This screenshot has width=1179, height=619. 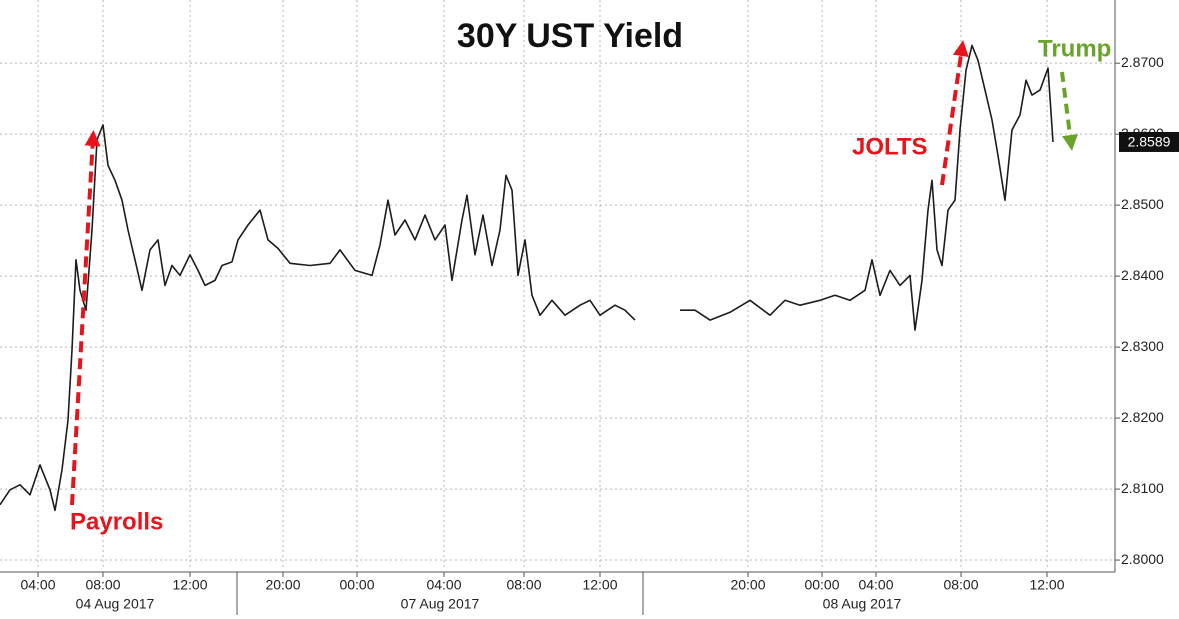 What do you see at coordinates (1142, 275) in the screenshot?
I see `y-tick-label: 2.8400` at bounding box center [1142, 275].